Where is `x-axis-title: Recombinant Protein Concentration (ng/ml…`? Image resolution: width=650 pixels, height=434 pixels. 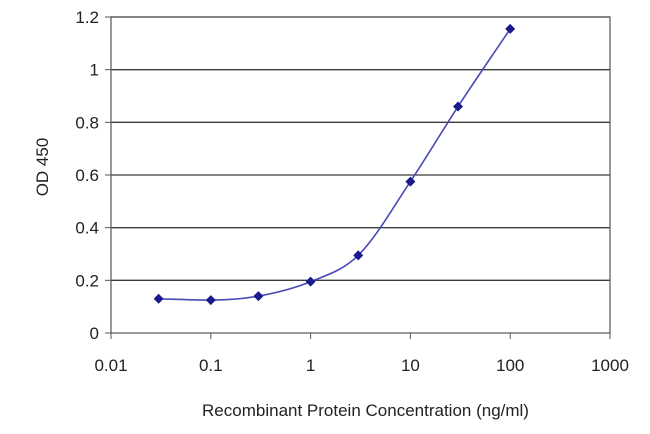
x-axis-title: Recombinant Protein Concentration (ng/ml… is located at coordinates (365, 410).